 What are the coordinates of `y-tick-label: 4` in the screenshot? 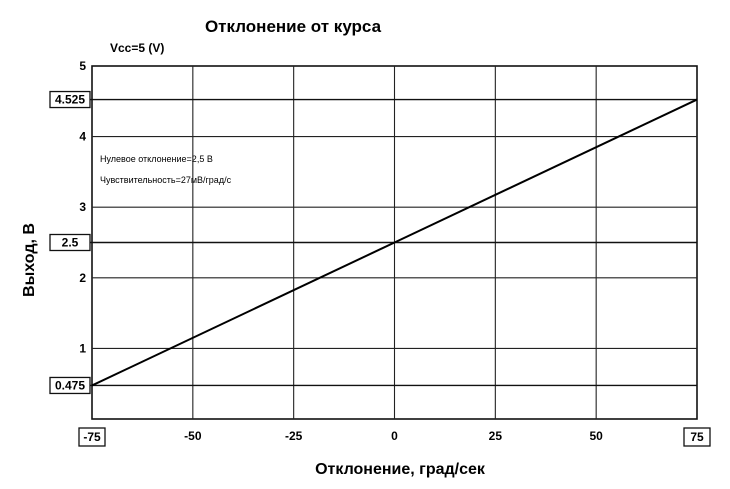 It's located at (82, 137).